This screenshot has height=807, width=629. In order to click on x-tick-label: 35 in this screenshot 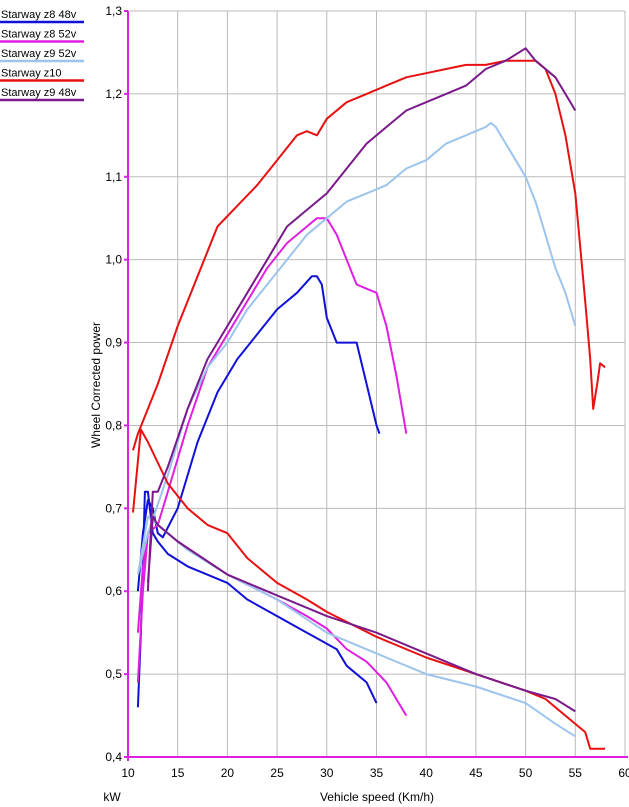, I will do `click(377, 773)`.